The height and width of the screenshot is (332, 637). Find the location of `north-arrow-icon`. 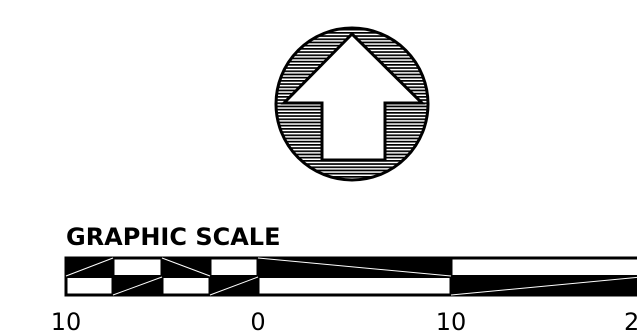

north-arrow-icon is located at coordinates (352, 104).